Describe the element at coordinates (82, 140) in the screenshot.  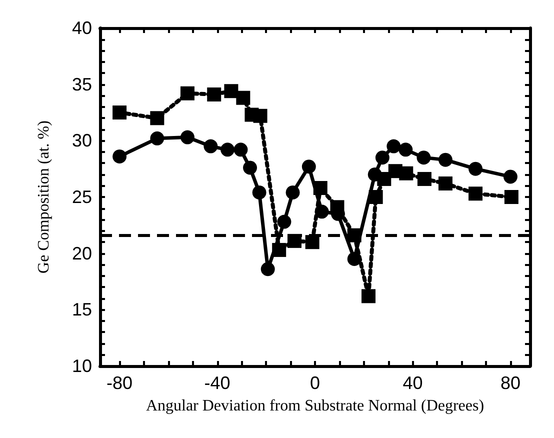
I see `y-tick-label: 30` at that location.